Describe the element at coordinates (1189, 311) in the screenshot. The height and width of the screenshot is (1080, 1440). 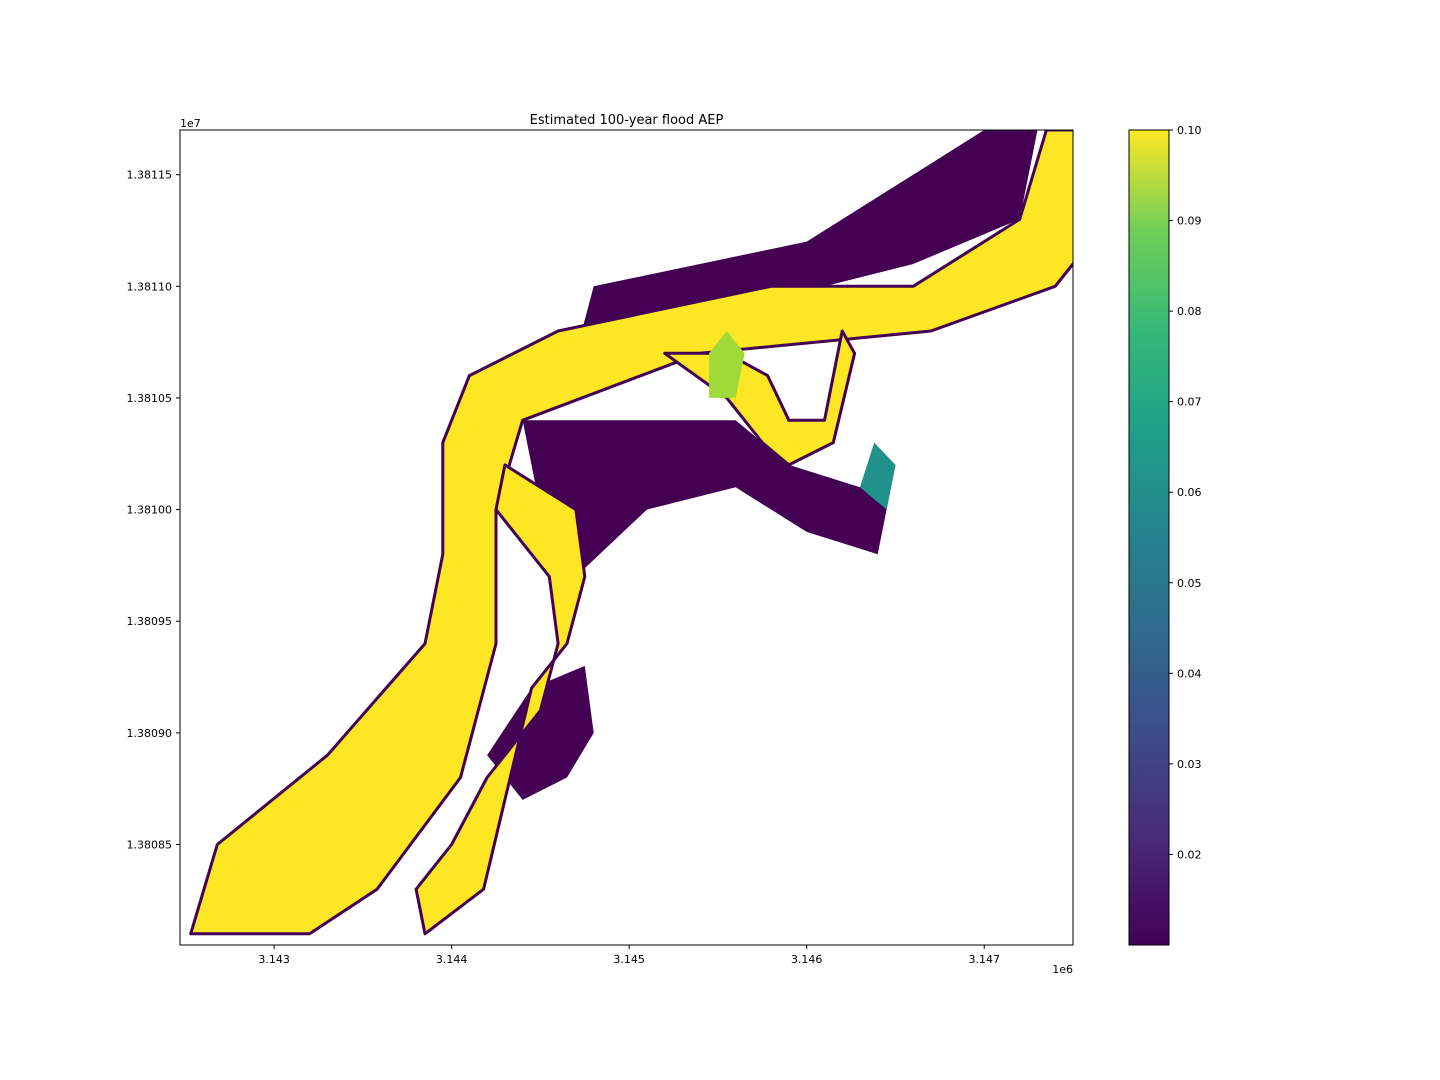
I see `colorbar-tick-label: 0.08` at that location.